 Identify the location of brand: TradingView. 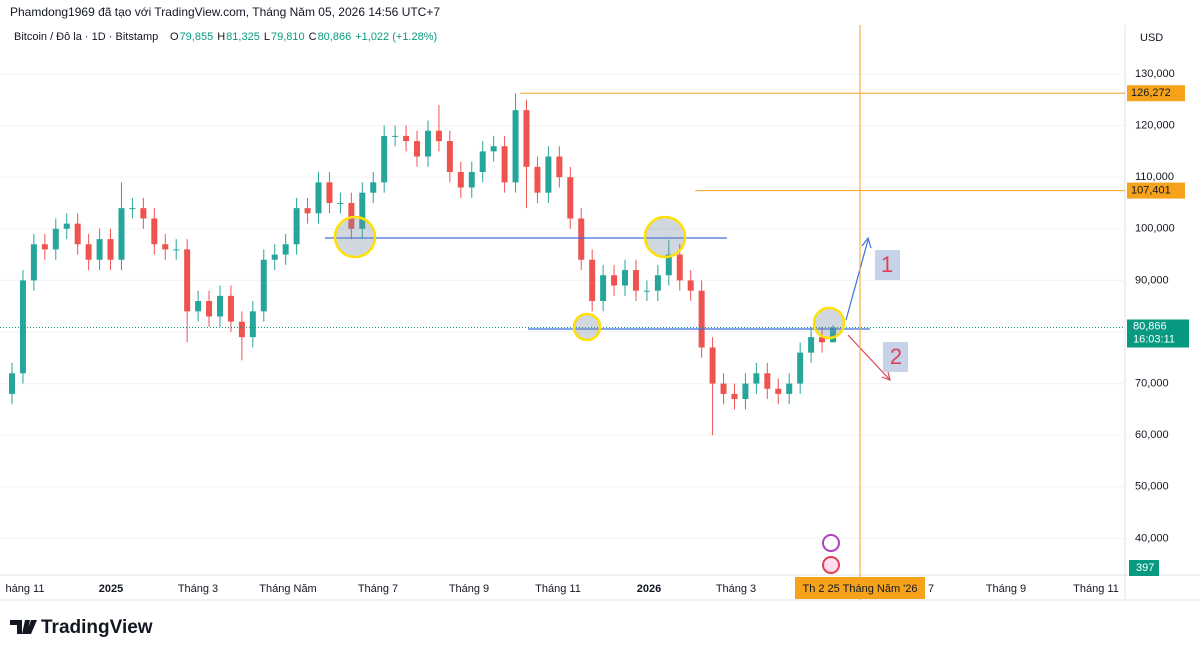
(97, 627).